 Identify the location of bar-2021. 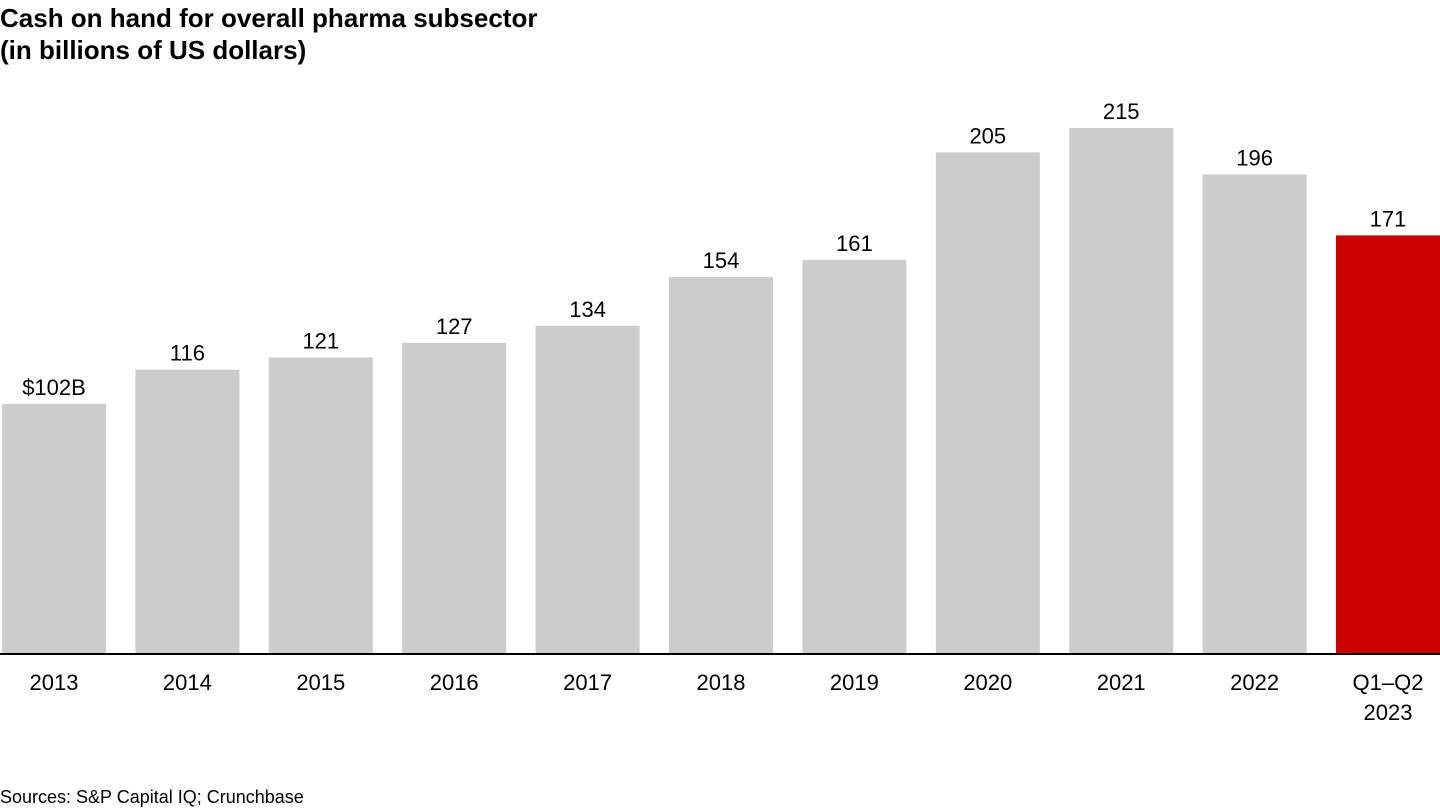
(1121, 390).